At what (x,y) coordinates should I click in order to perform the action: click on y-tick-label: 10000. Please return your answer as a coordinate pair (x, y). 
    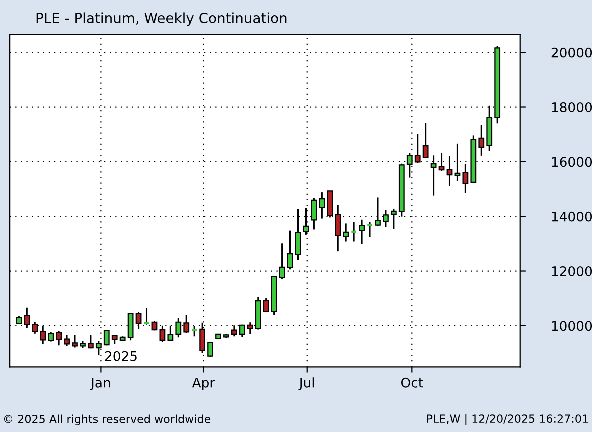
    Looking at the image, I should click on (572, 326).